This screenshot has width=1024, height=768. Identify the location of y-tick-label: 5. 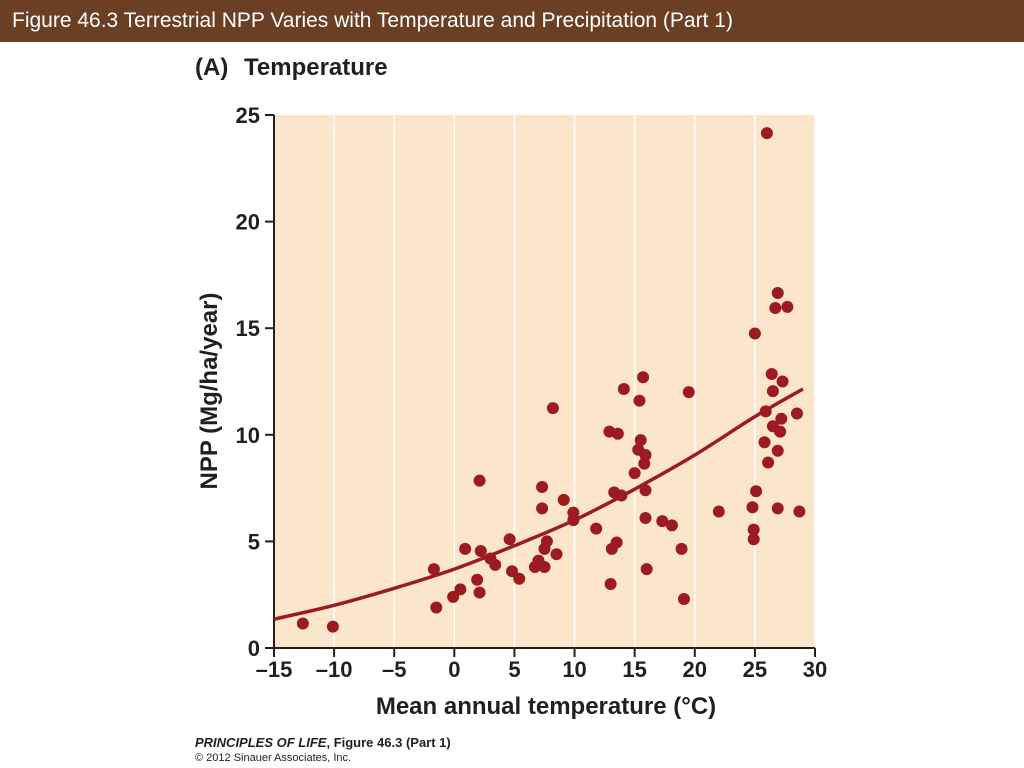
(254, 541).